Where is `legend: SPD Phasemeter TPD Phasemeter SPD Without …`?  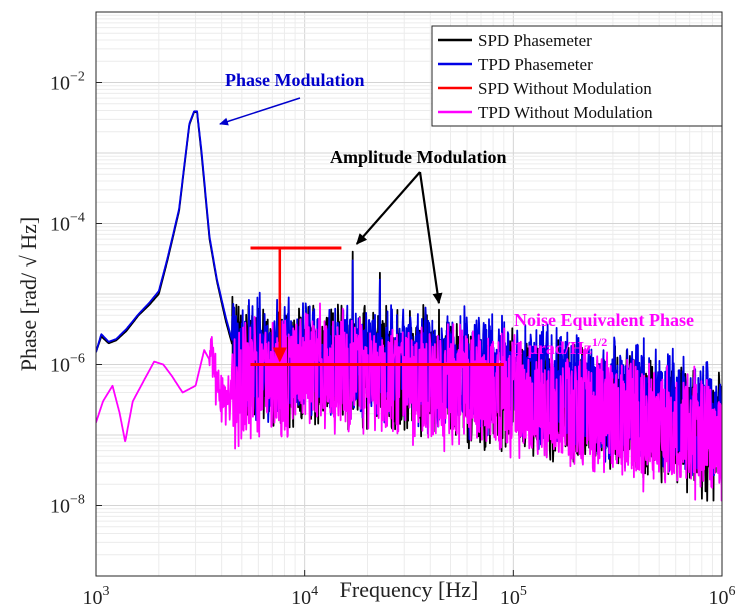
legend: SPD Phasemeter TPD Phasemeter SPD Without … is located at coordinates (577, 76).